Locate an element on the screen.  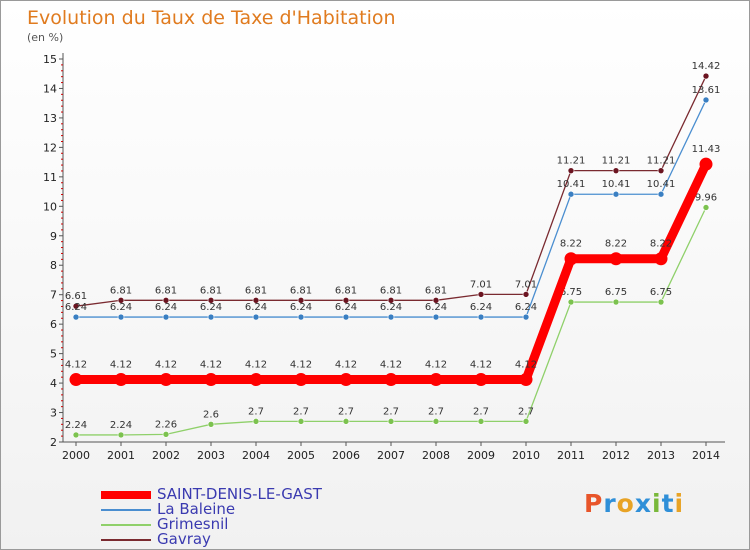
y-tick-label: 15 is located at coordinates (50, 59).